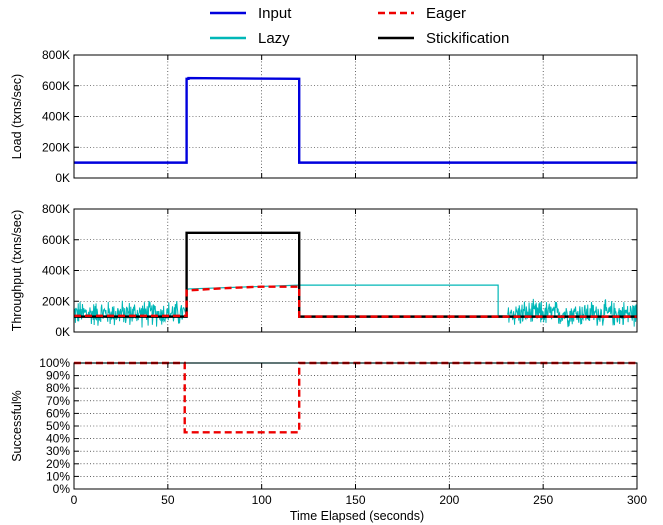  What do you see at coordinates (58, 401) in the screenshot?
I see `ytick-label: 70%` at bounding box center [58, 401].